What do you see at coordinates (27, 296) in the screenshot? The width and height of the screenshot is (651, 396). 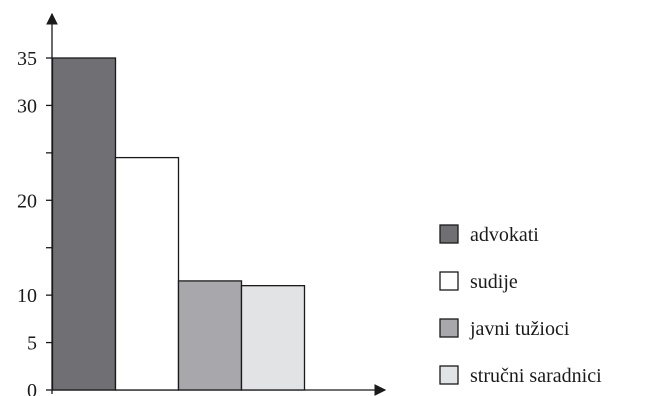 I see `y-tick-label-10: 10` at bounding box center [27, 296].